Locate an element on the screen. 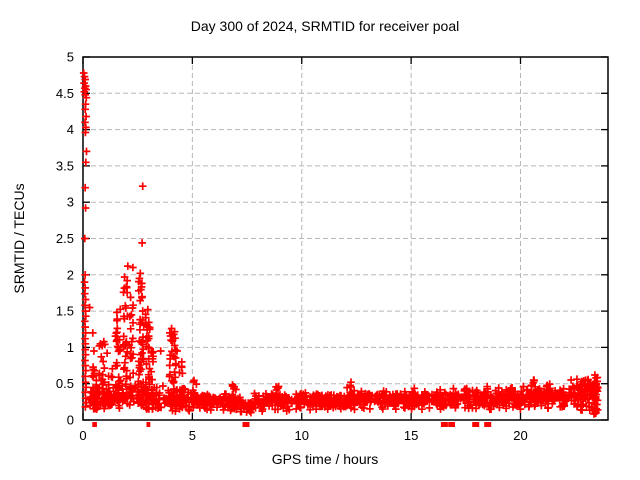  x-tick-label: 15 is located at coordinates (411, 435).